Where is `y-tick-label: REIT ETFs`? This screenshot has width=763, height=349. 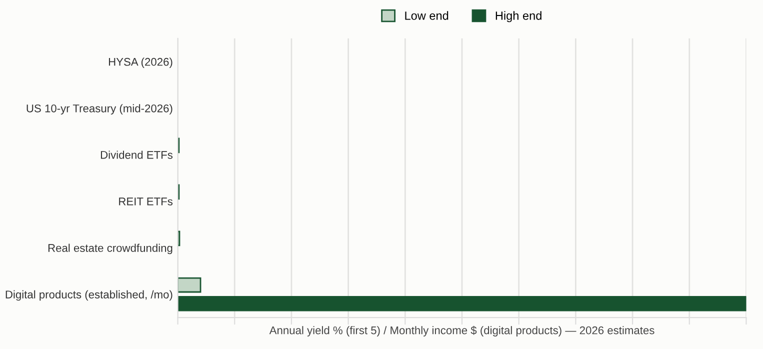
y-tick-label: REIT ETFs is located at coordinates (146, 202).